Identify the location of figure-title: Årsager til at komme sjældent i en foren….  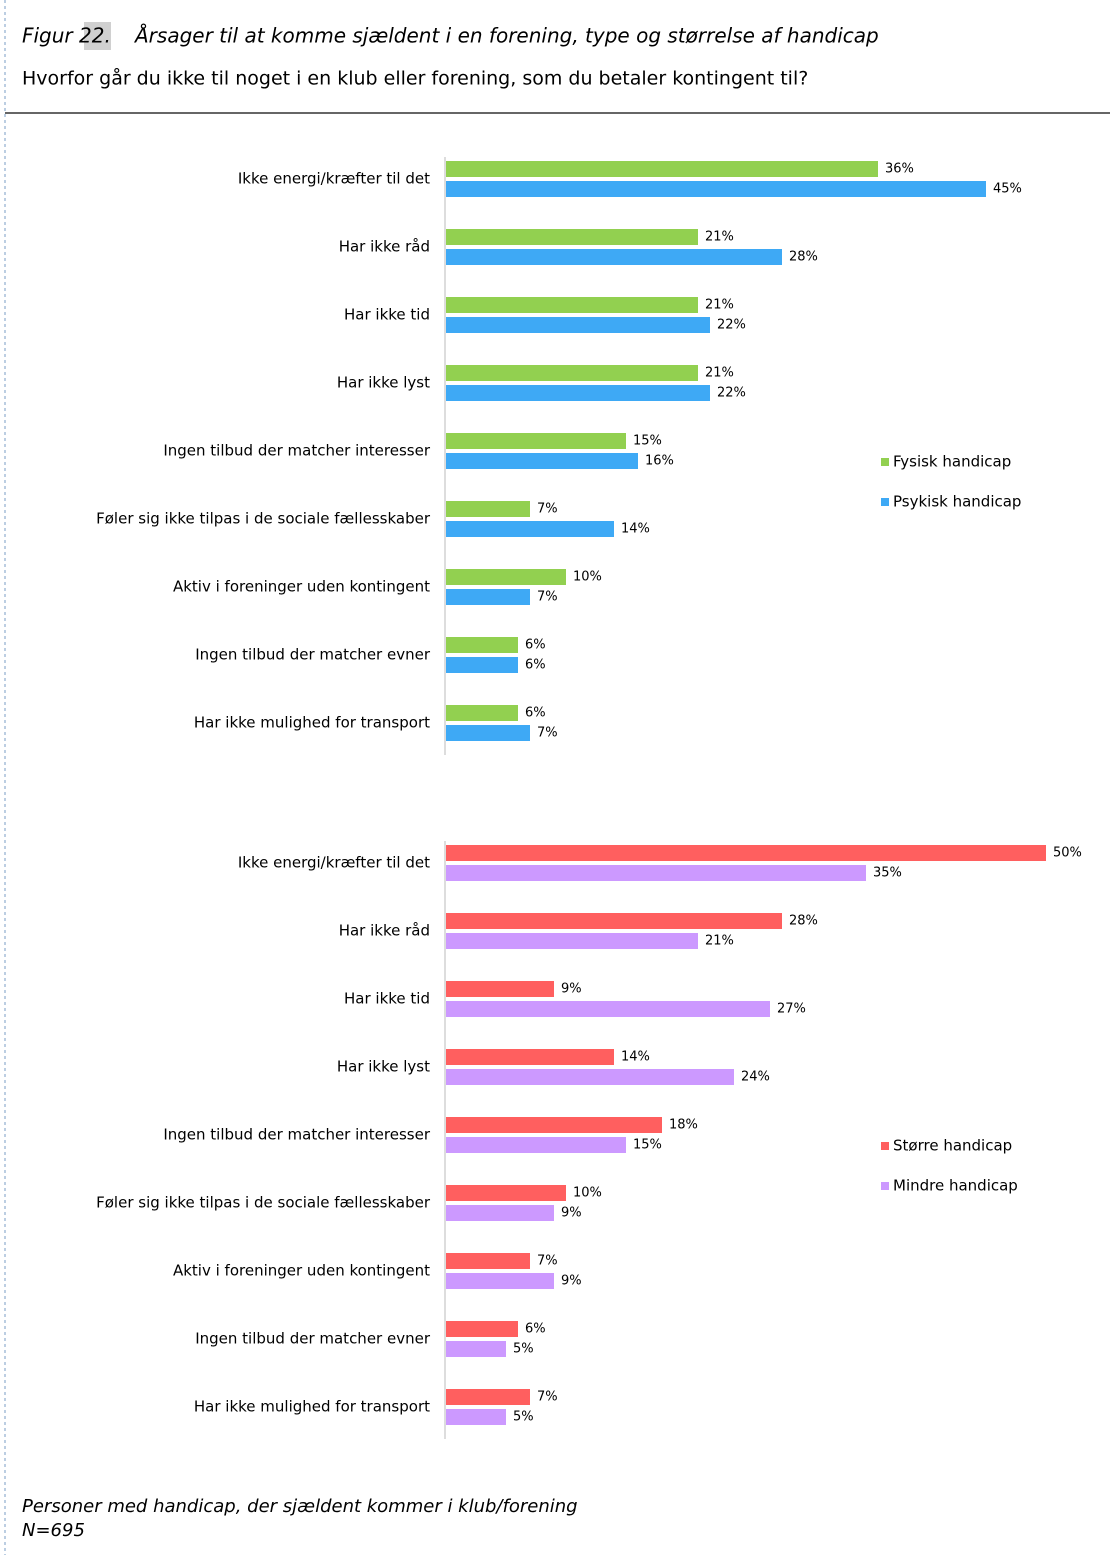
(506, 36).